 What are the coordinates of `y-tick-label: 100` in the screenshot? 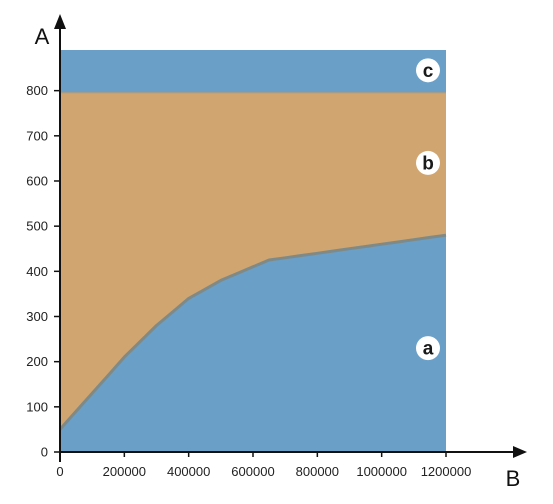 It's located at (37, 406).